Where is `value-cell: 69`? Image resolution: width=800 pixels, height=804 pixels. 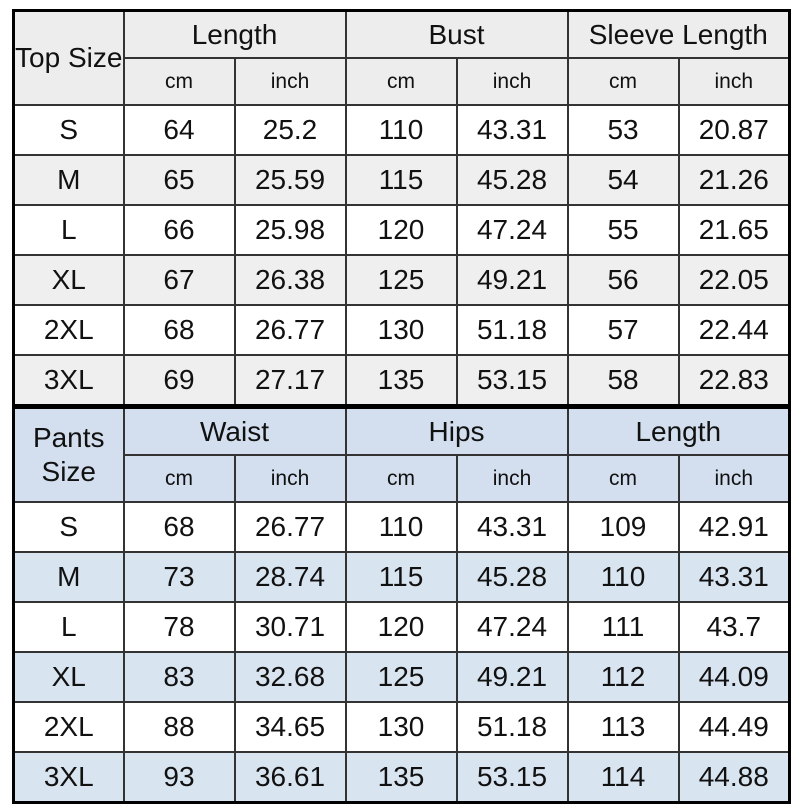
value-cell: 69 is located at coordinates (179, 381).